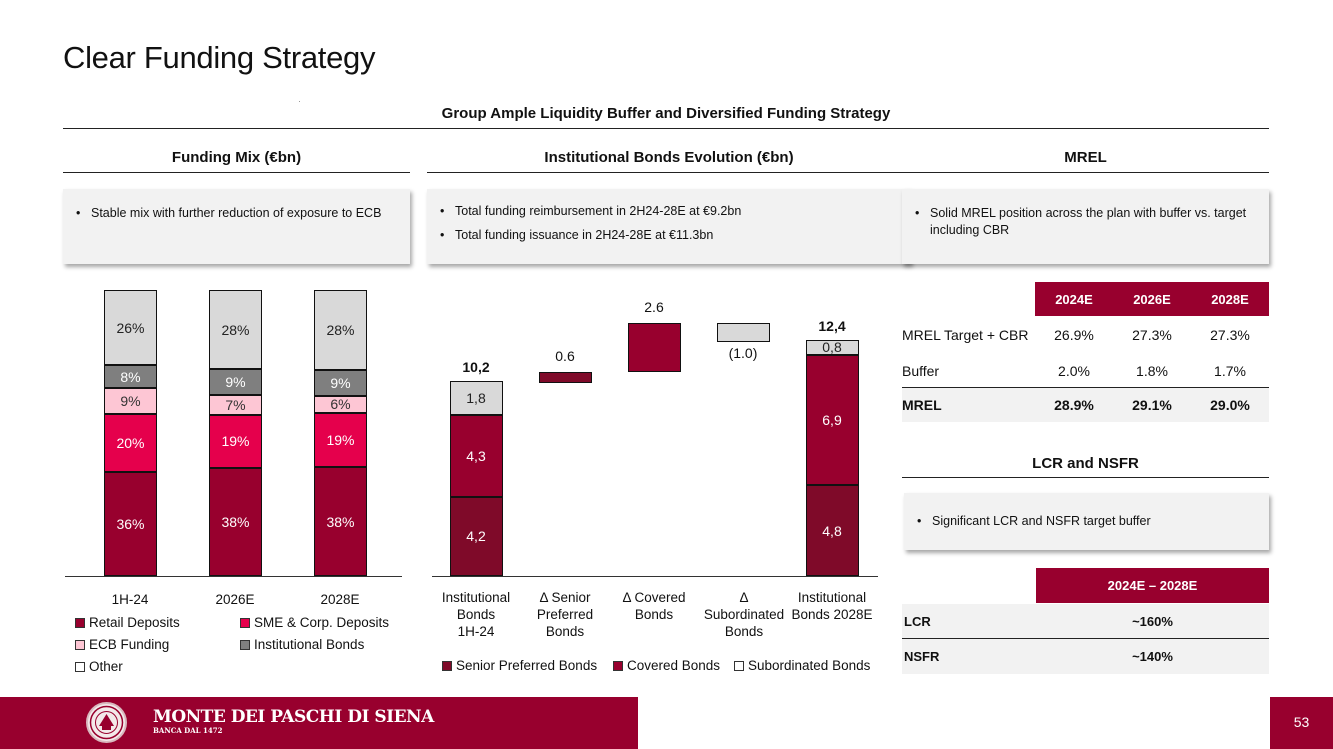  Describe the element at coordinates (652, 435) in the screenshot. I see `bonds-chart: 4,2 4,3 1,8 10,2 0.6 2.6 (1.0) 4,8 6,9 0,8 12,4` at that location.